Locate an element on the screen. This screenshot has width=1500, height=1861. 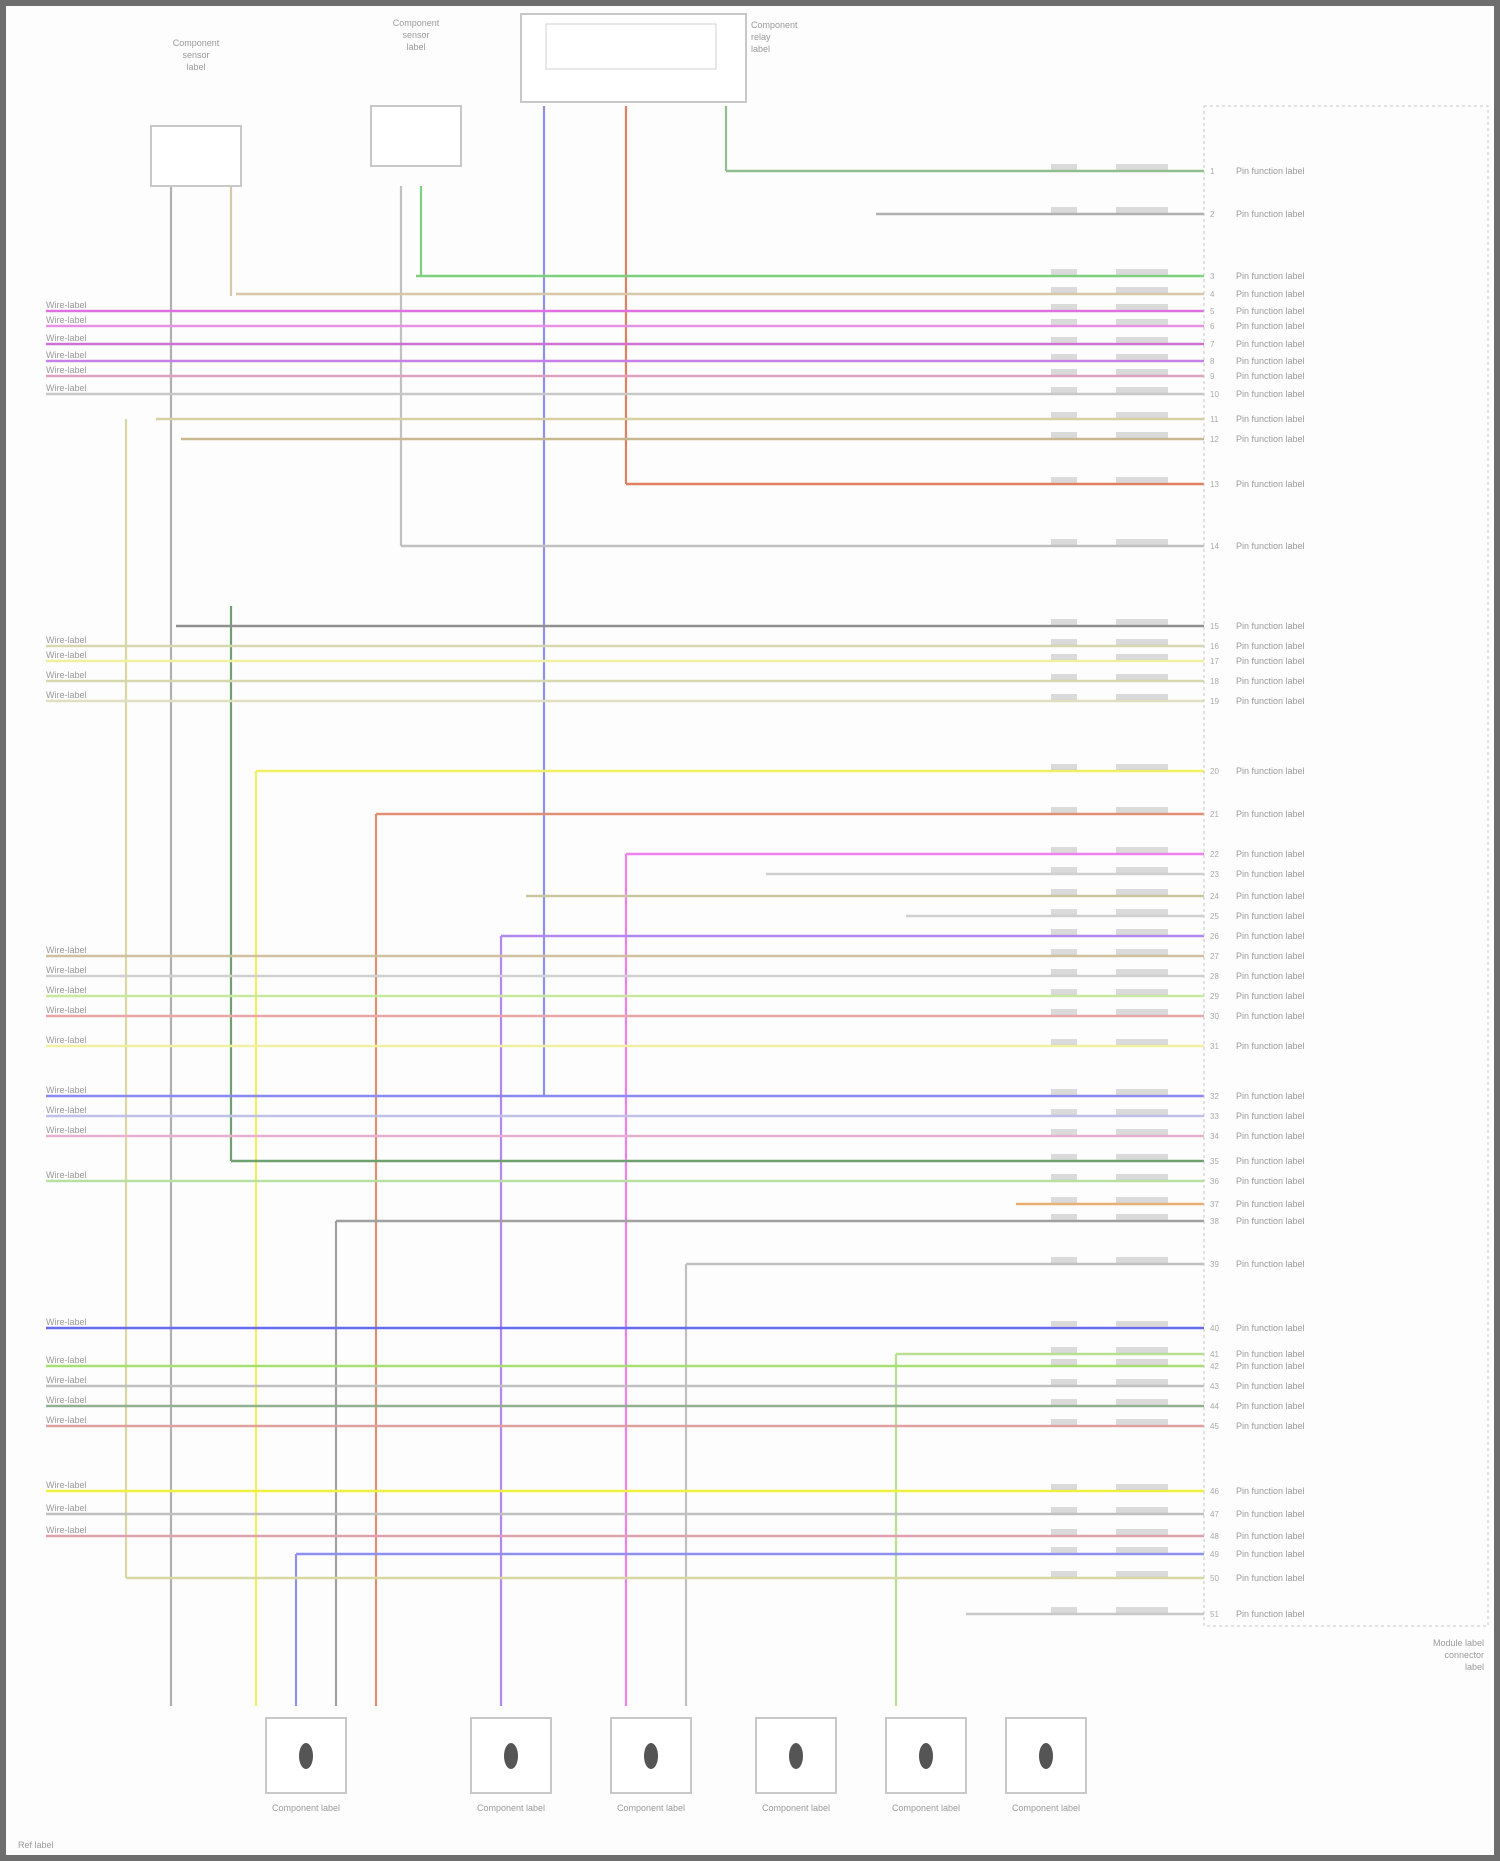
pin-number: 25 is located at coordinates (1214, 916).